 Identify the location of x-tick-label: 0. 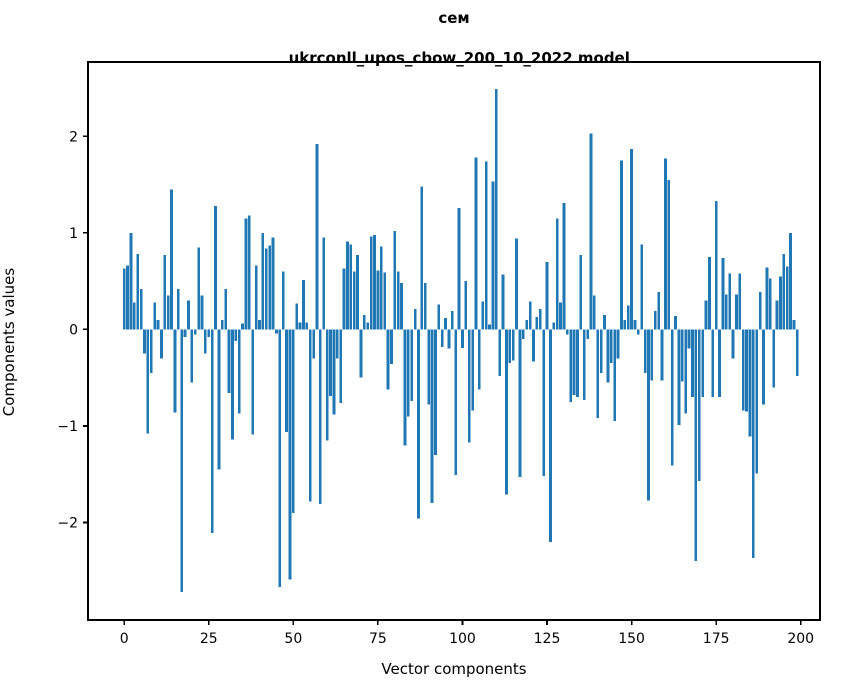
(124, 639).